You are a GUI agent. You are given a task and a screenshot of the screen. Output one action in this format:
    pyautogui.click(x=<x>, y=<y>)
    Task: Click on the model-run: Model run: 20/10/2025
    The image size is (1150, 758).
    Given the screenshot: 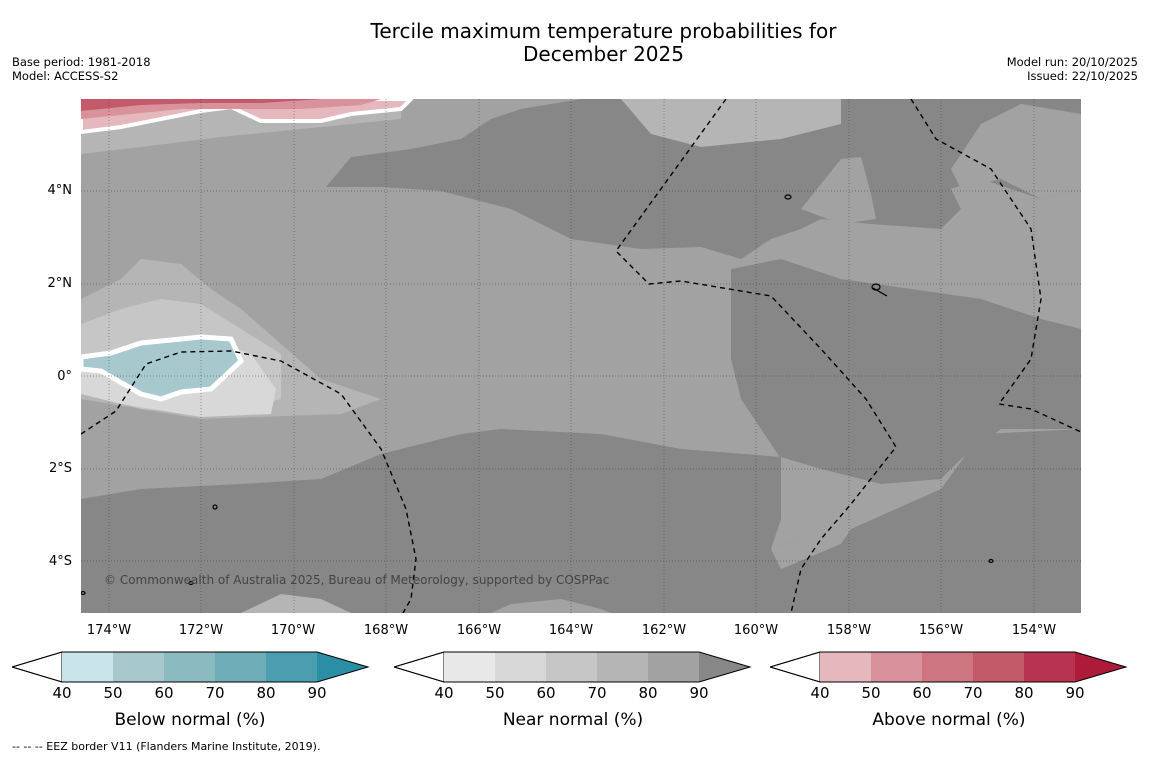 What is the action you would take?
    pyautogui.click(x=1072, y=62)
    